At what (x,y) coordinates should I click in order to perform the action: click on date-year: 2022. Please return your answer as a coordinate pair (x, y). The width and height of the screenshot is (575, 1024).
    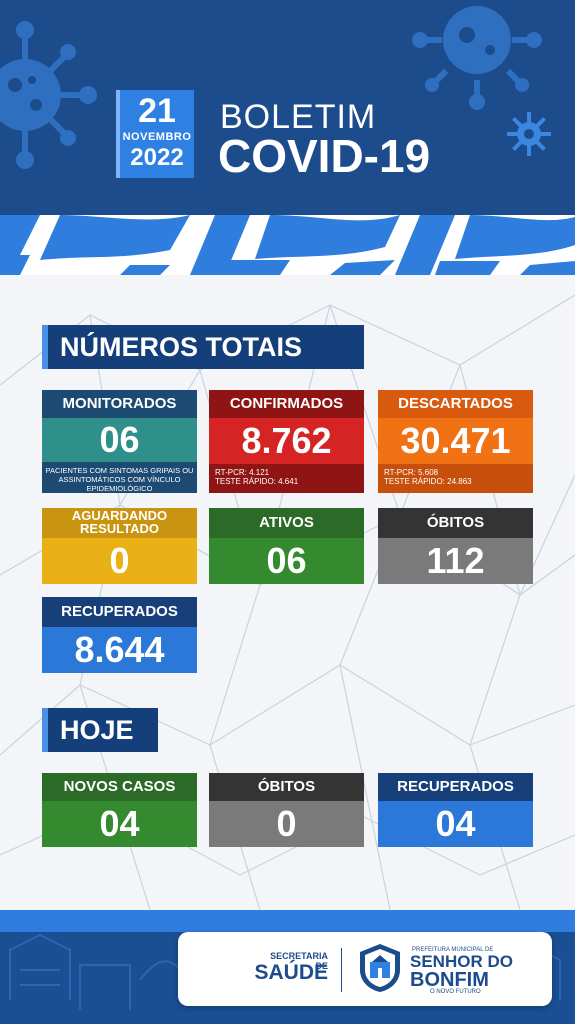
    Looking at the image, I should click on (157, 157).